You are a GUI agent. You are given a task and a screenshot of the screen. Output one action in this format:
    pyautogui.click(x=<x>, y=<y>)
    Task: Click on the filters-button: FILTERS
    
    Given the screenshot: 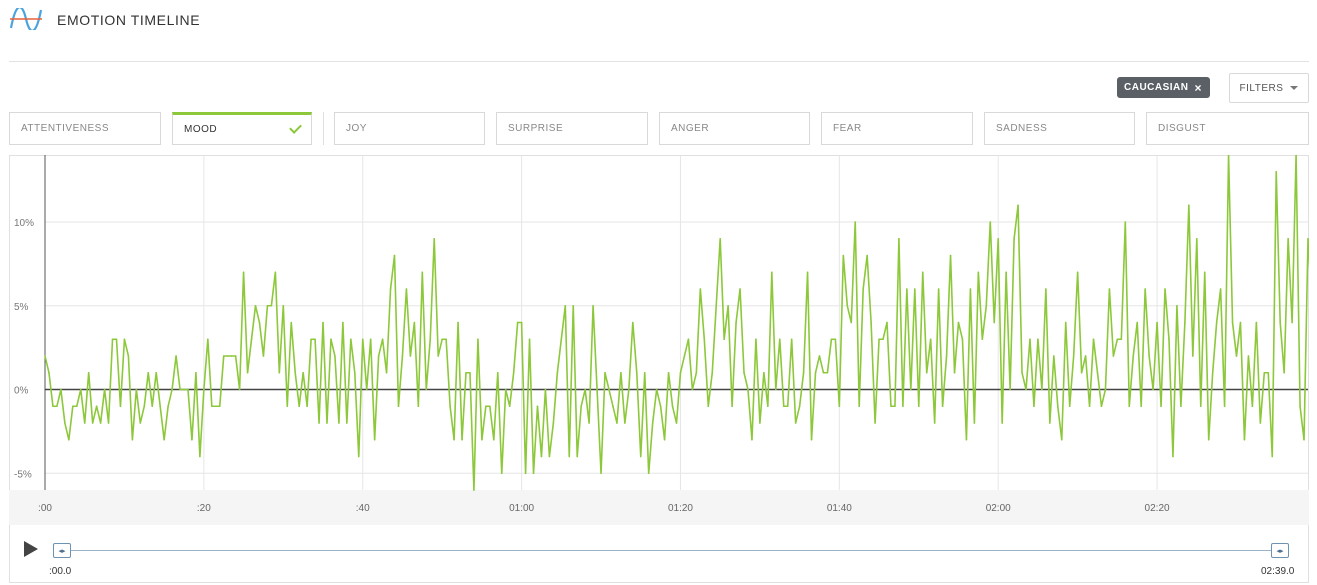 What is the action you would take?
    pyautogui.click(x=1269, y=88)
    